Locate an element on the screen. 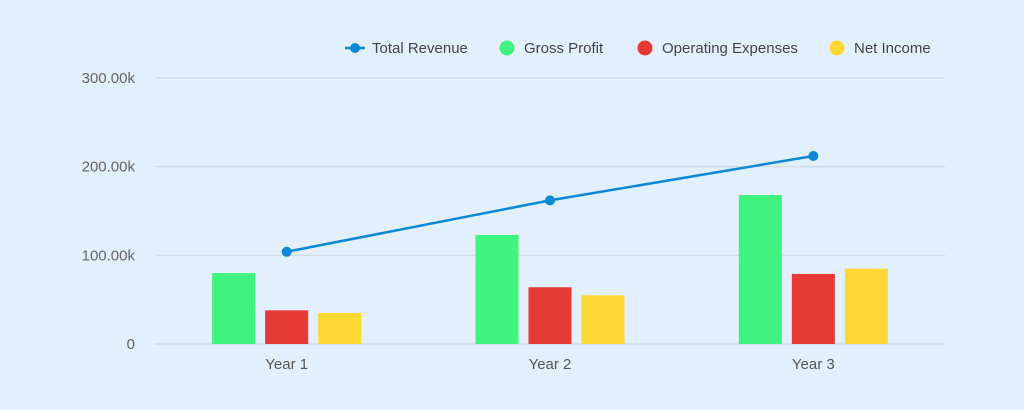  y-axis: 0 100.00k 200.00k 300.00k is located at coordinates (109, 211).